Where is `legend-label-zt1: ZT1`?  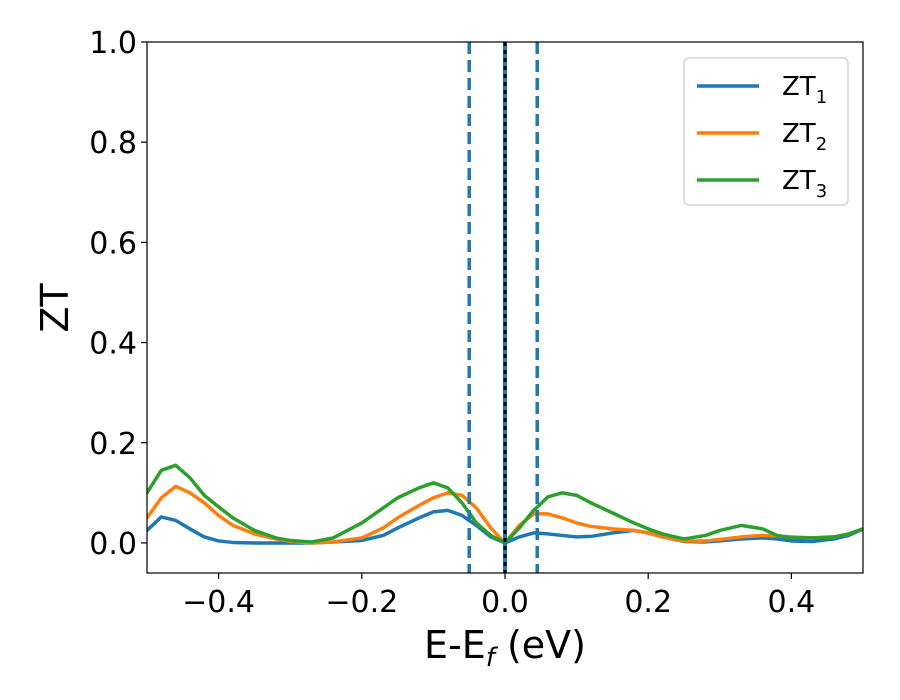 legend-label-zt1: ZT1 is located at coordinates (804, 90).